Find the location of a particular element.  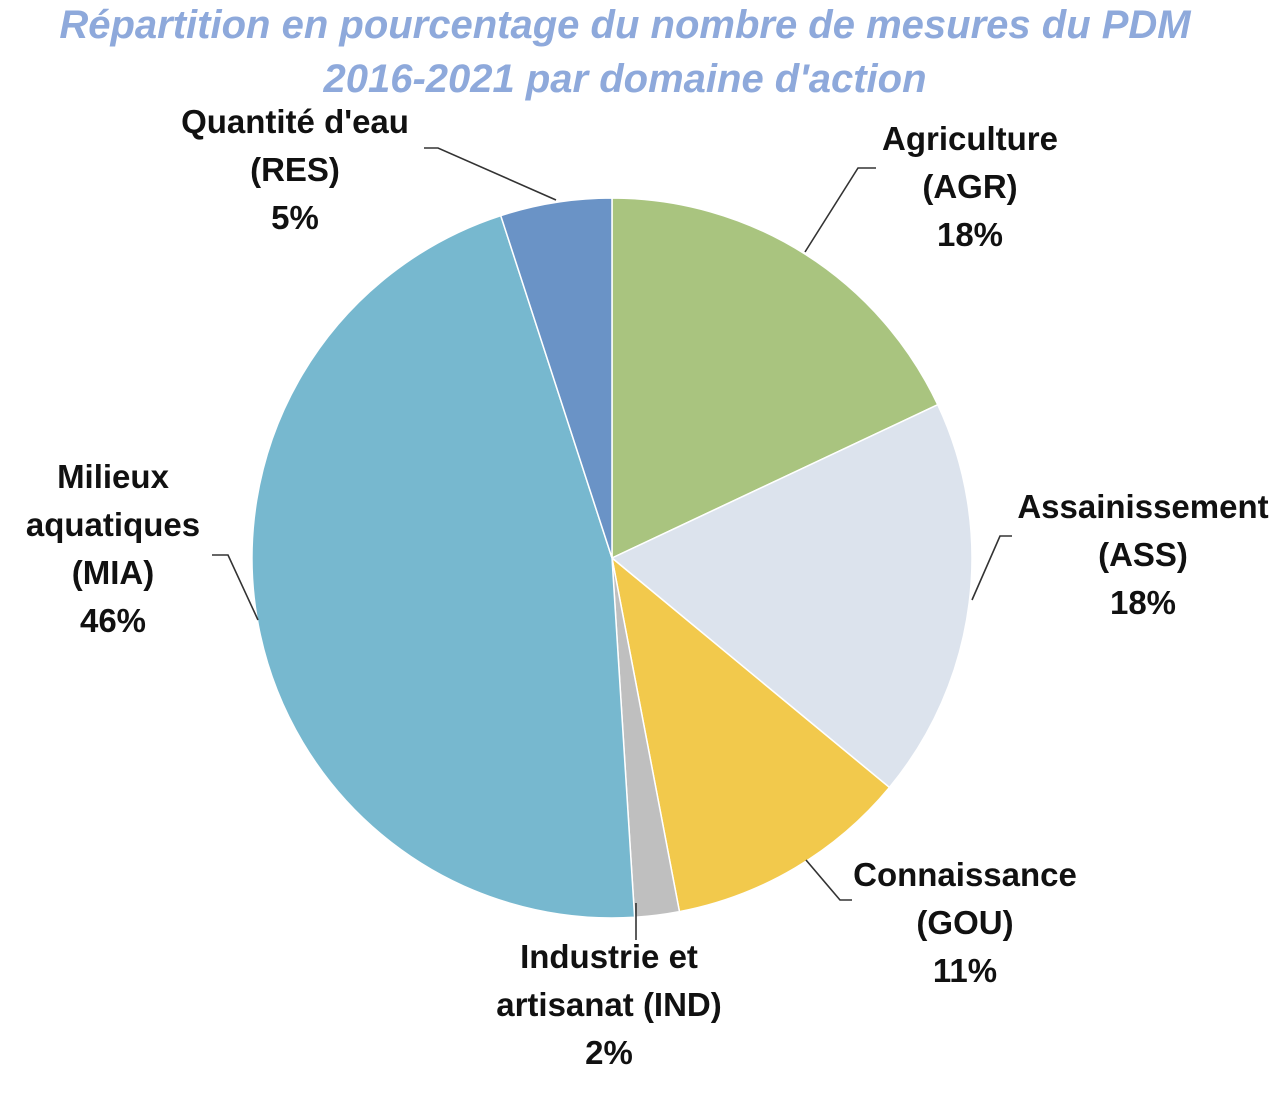

slice-label-line-gou: (GOU) is located at coordinates (964, 922).